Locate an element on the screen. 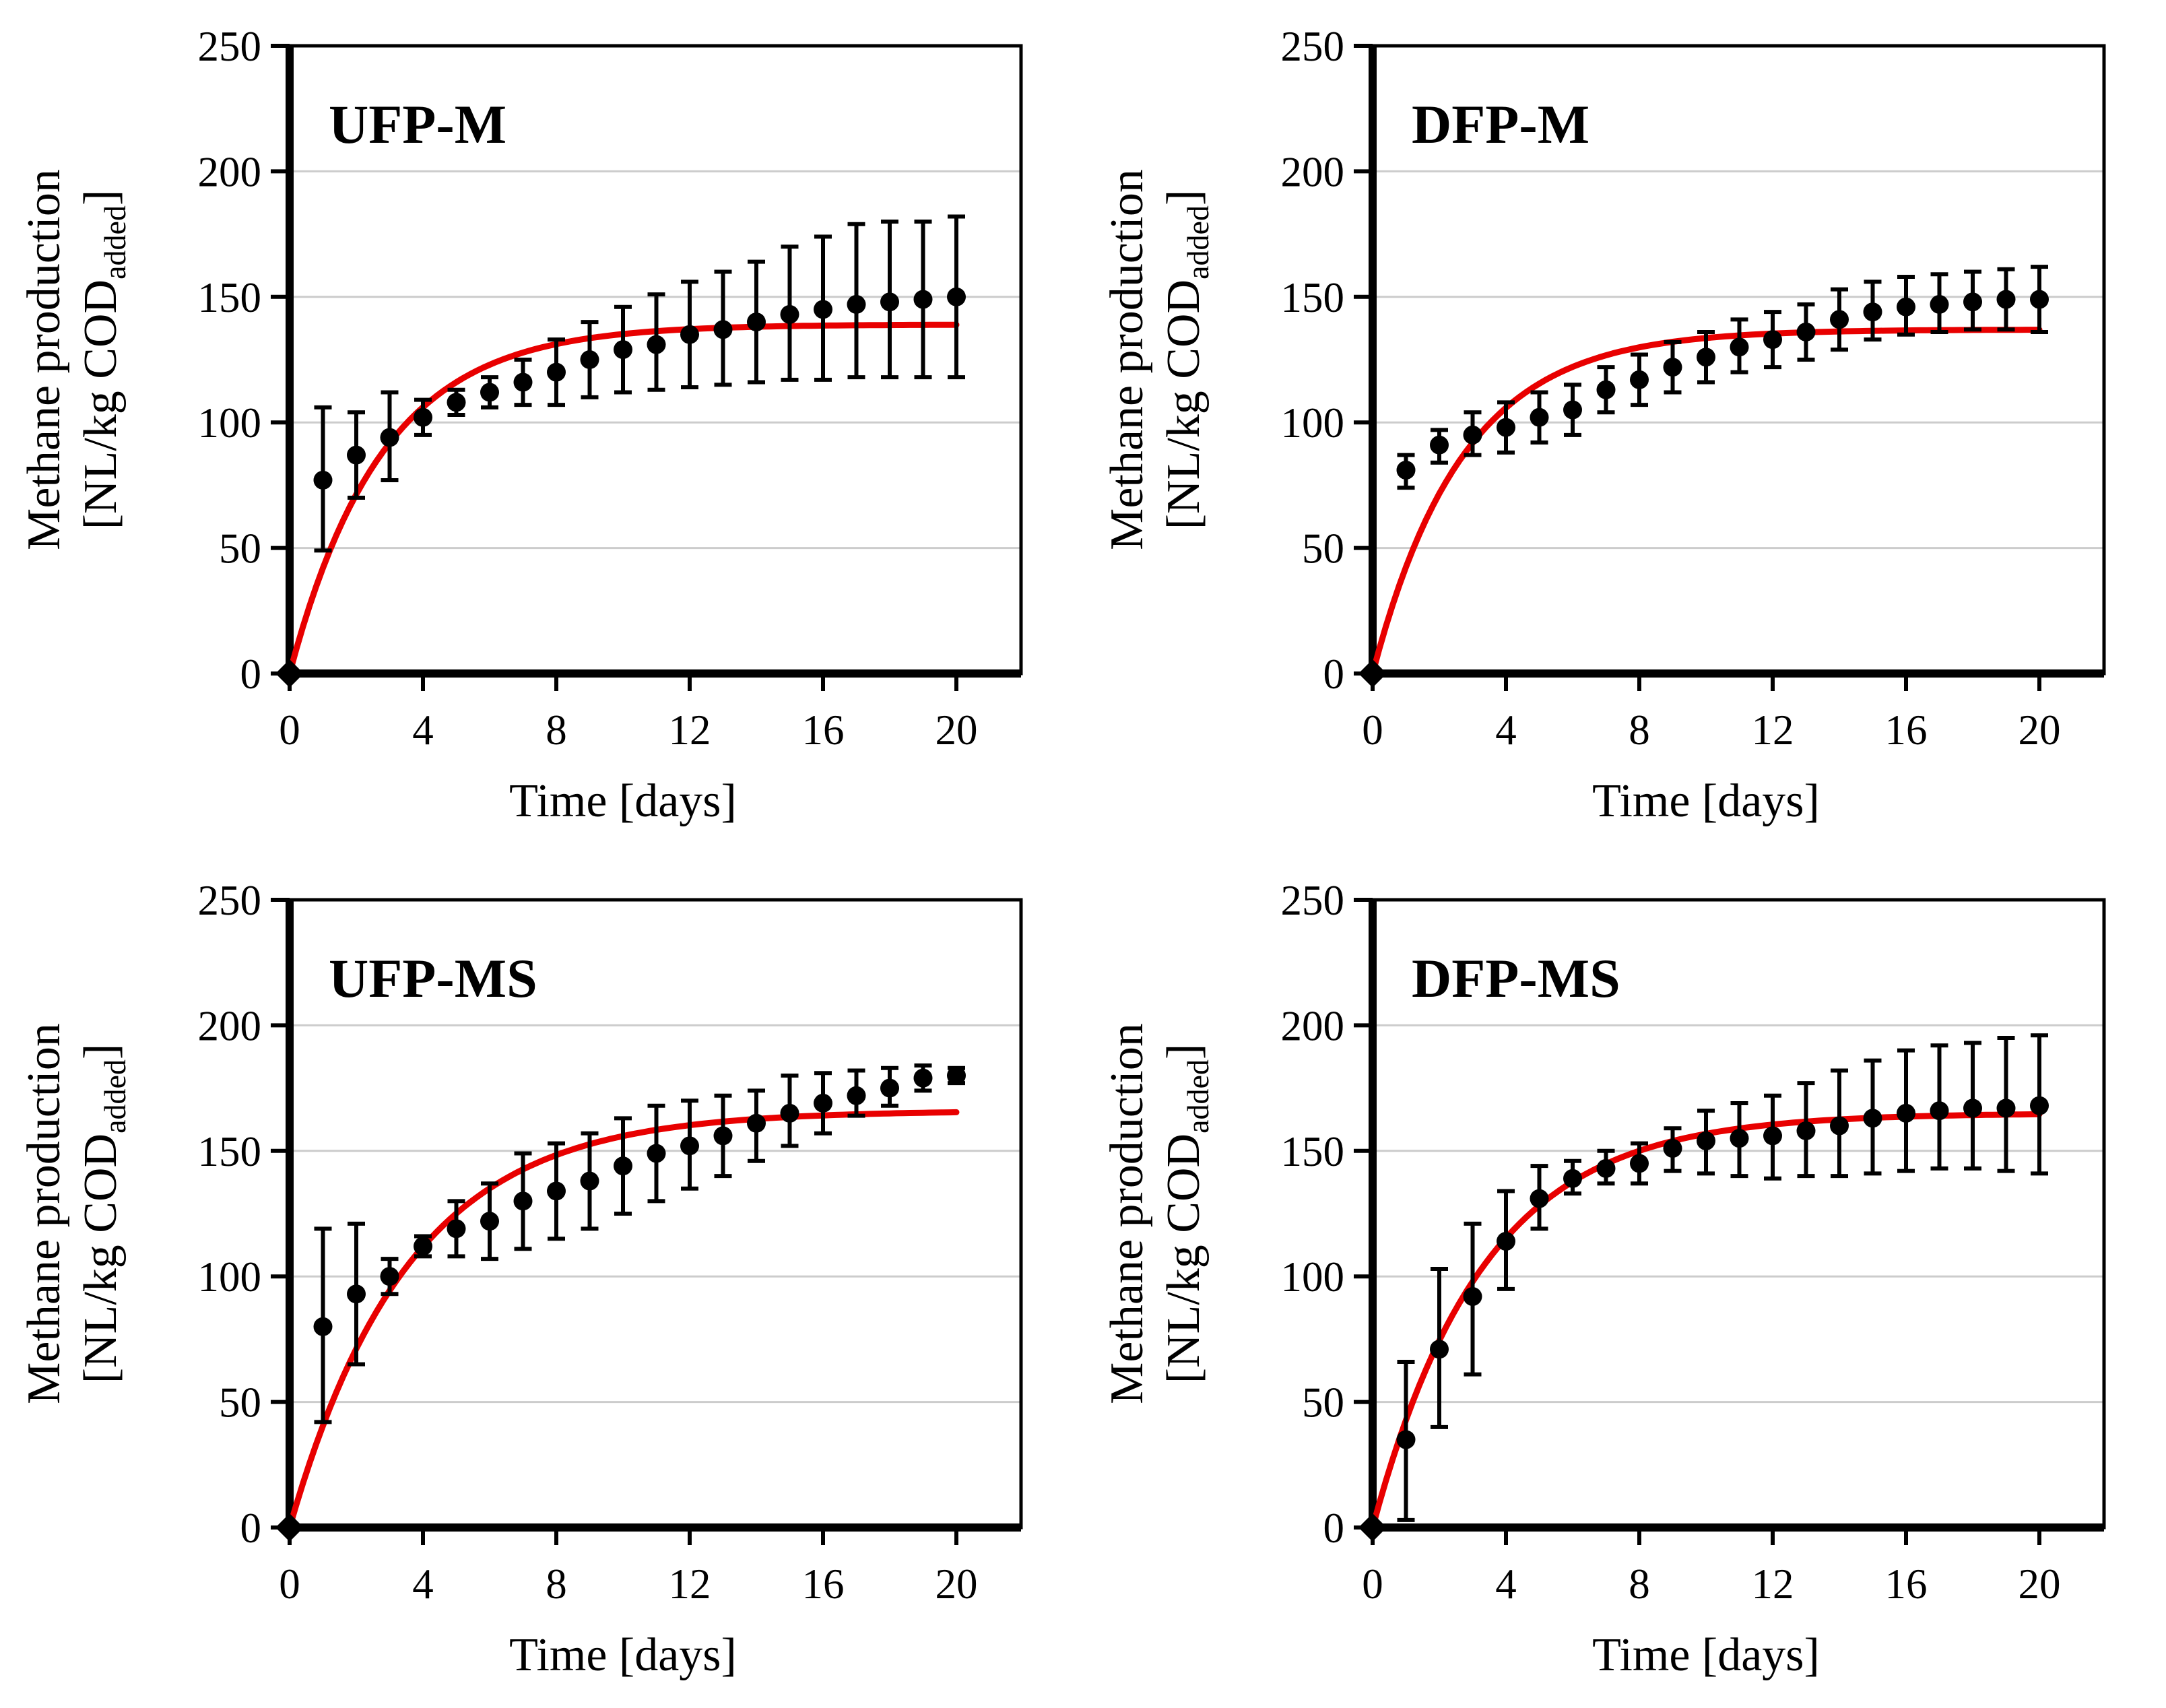 This screenshot has height=1708, width=2166. x-tick-label: 4 is located at coordinates (1506, 730).